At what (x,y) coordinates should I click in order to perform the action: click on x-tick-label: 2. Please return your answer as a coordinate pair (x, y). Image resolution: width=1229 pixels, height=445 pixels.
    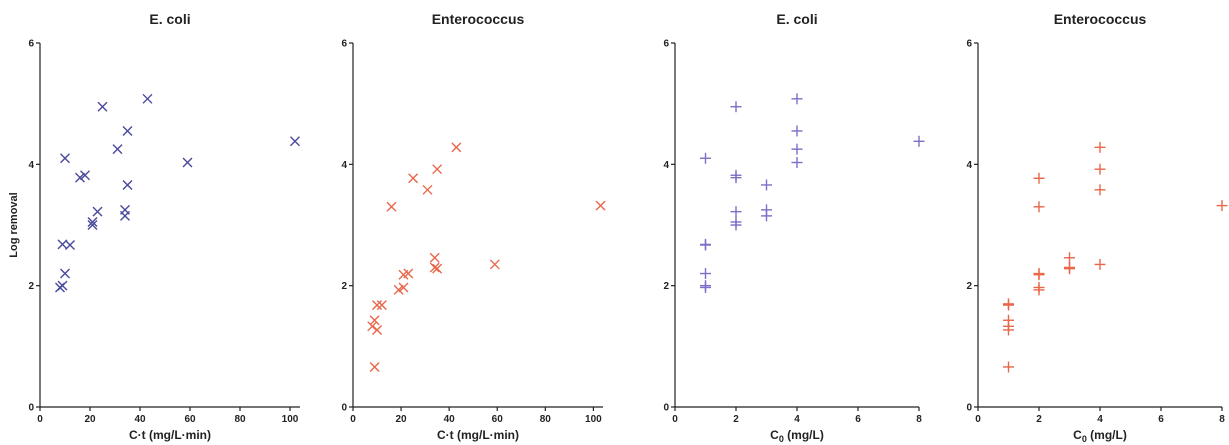
    Looking at the image, I should click on (1039, 419).